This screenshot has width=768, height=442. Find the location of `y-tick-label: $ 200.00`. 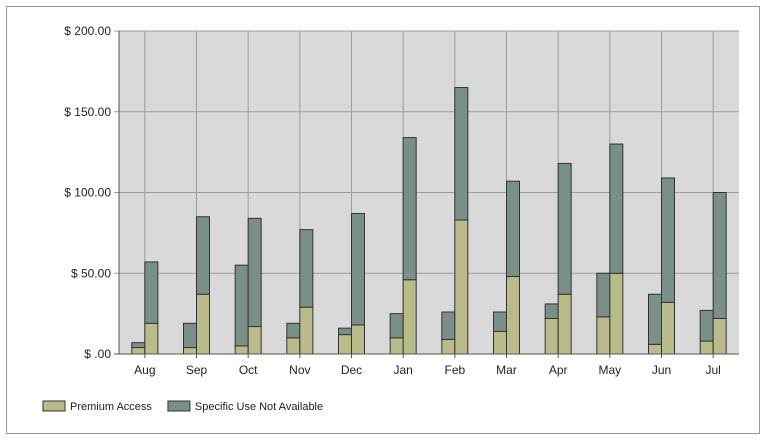

y-tick-label: $ 200.00 is located at coordinates (87, 31).